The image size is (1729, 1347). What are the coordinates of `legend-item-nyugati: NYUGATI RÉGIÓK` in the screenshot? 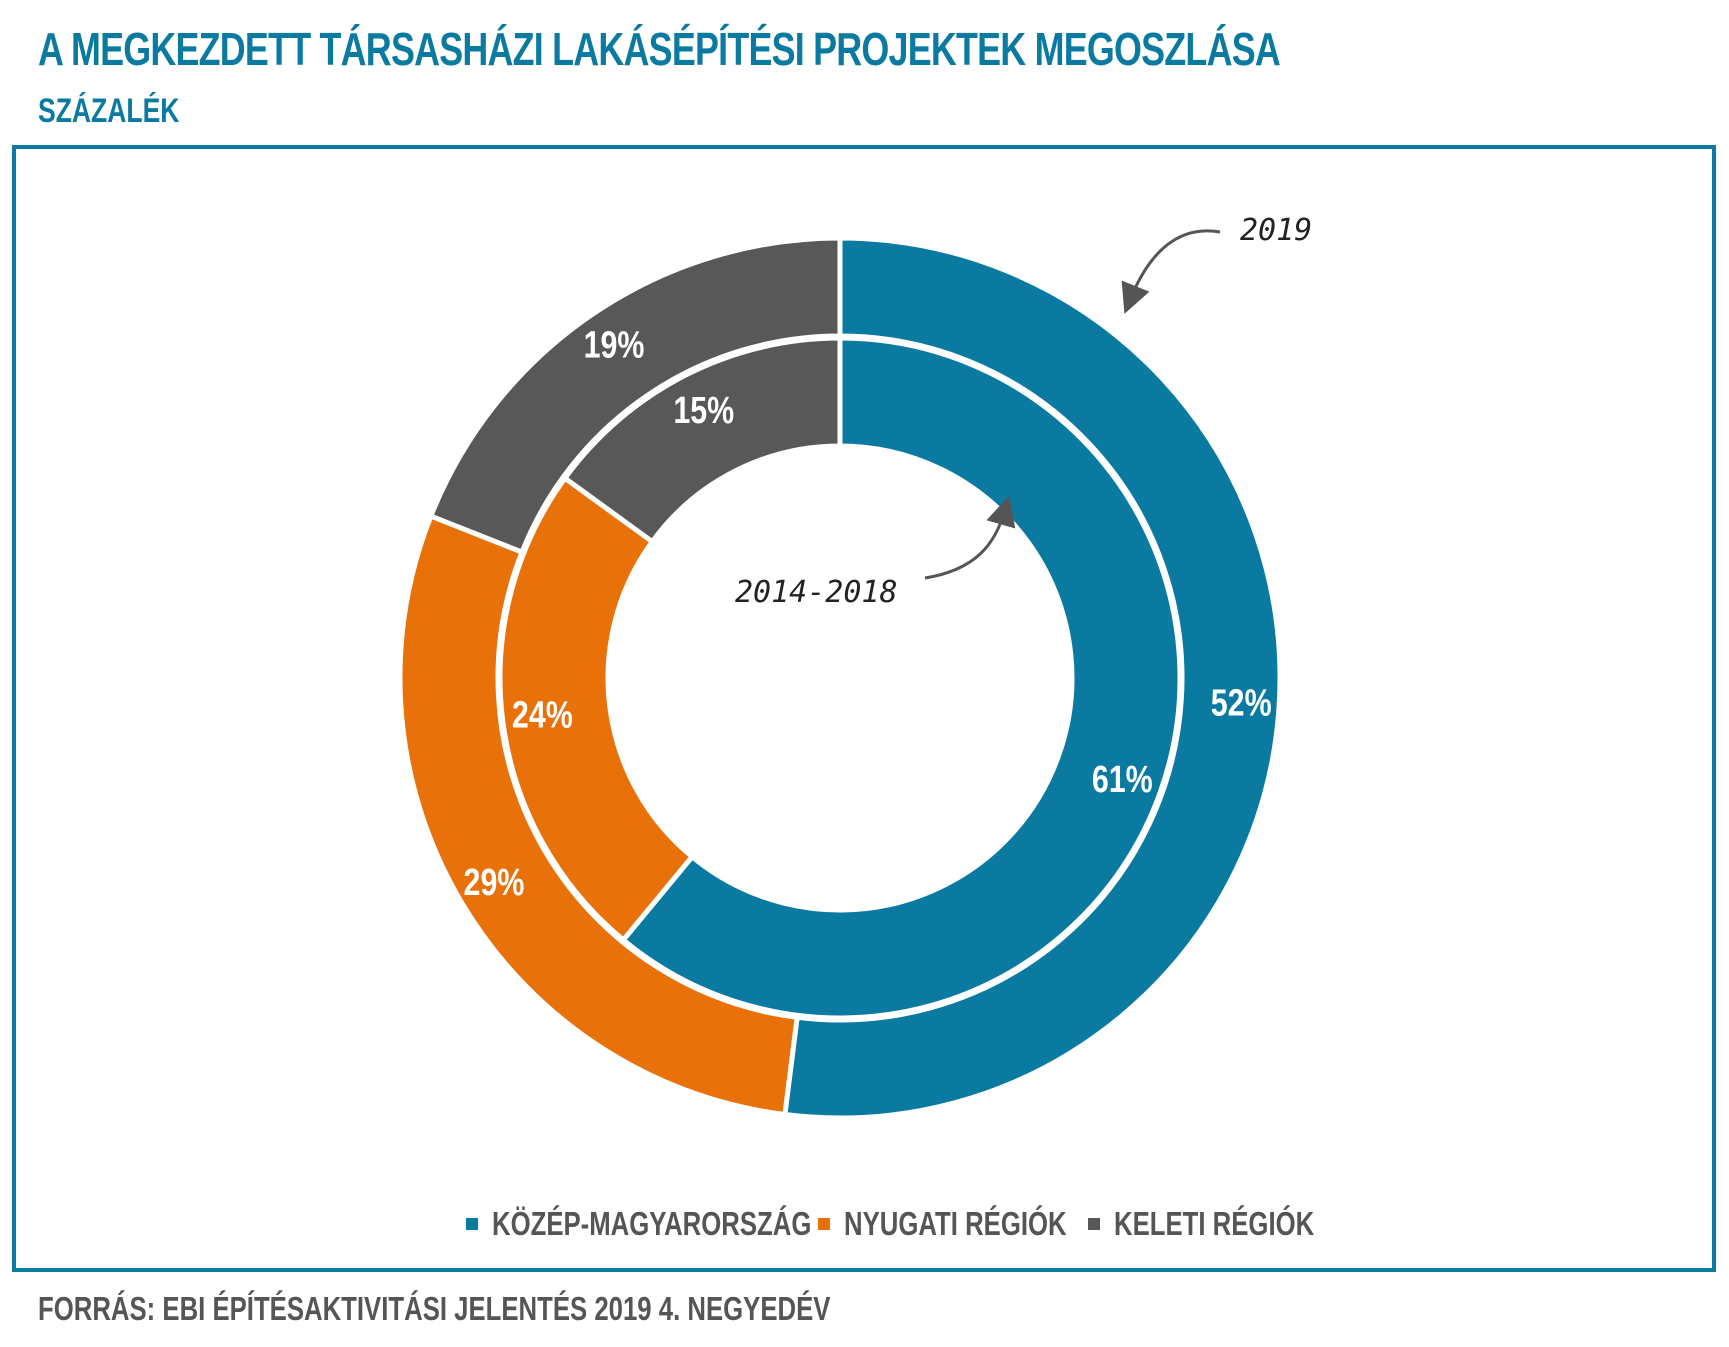 It's located at (973, 1224).